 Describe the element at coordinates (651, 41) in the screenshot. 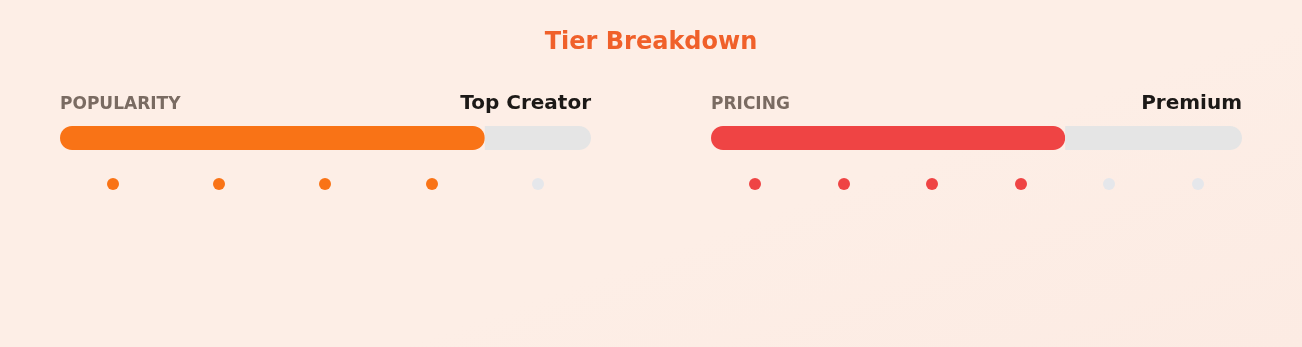

I see `text: Tier Breakdown` at that location.